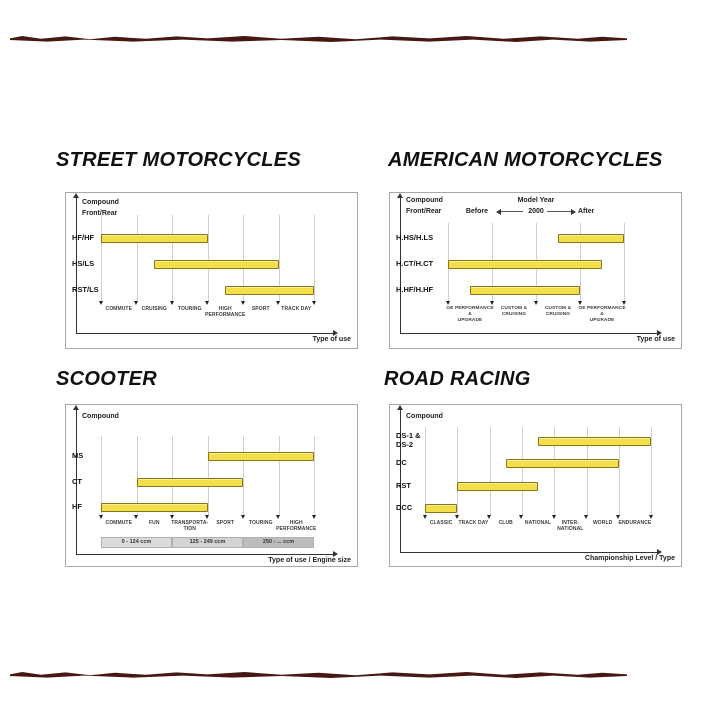 This screenshot has width=720, height=720. I want to click on x-axis-title: Type of use, so click(655, 339).